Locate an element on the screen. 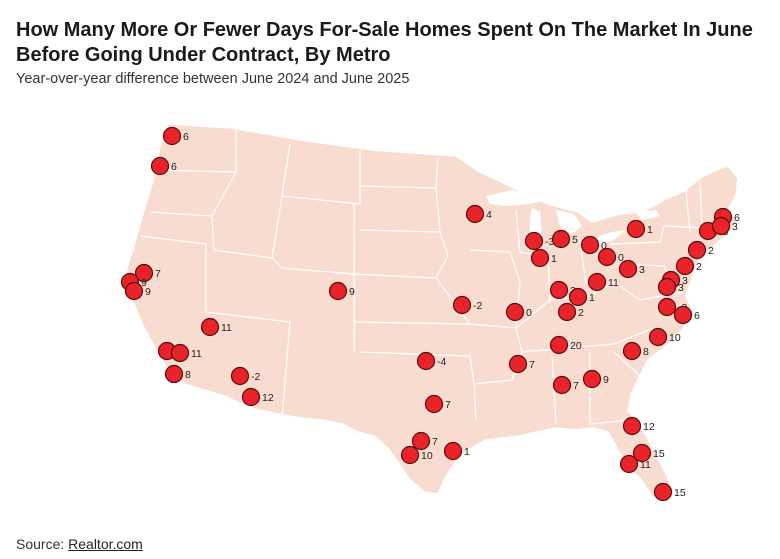 This screenshot has width=780, height=559. metro-marker-label: -2 is located at coordinates (255, 377).